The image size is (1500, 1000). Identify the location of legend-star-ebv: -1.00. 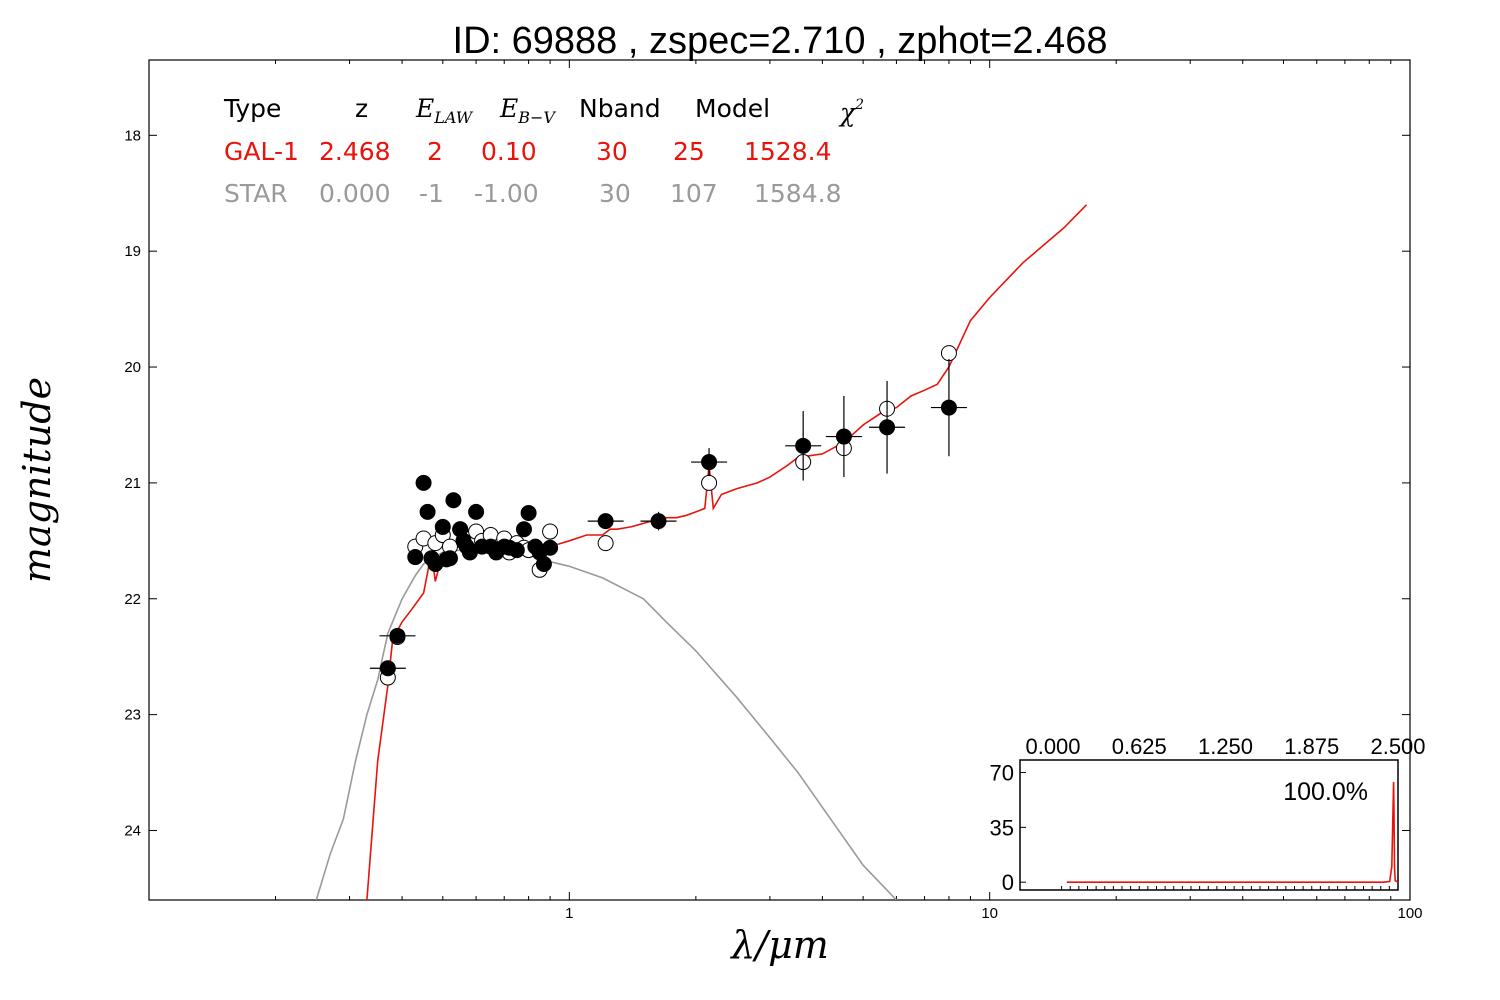
(506, 193).